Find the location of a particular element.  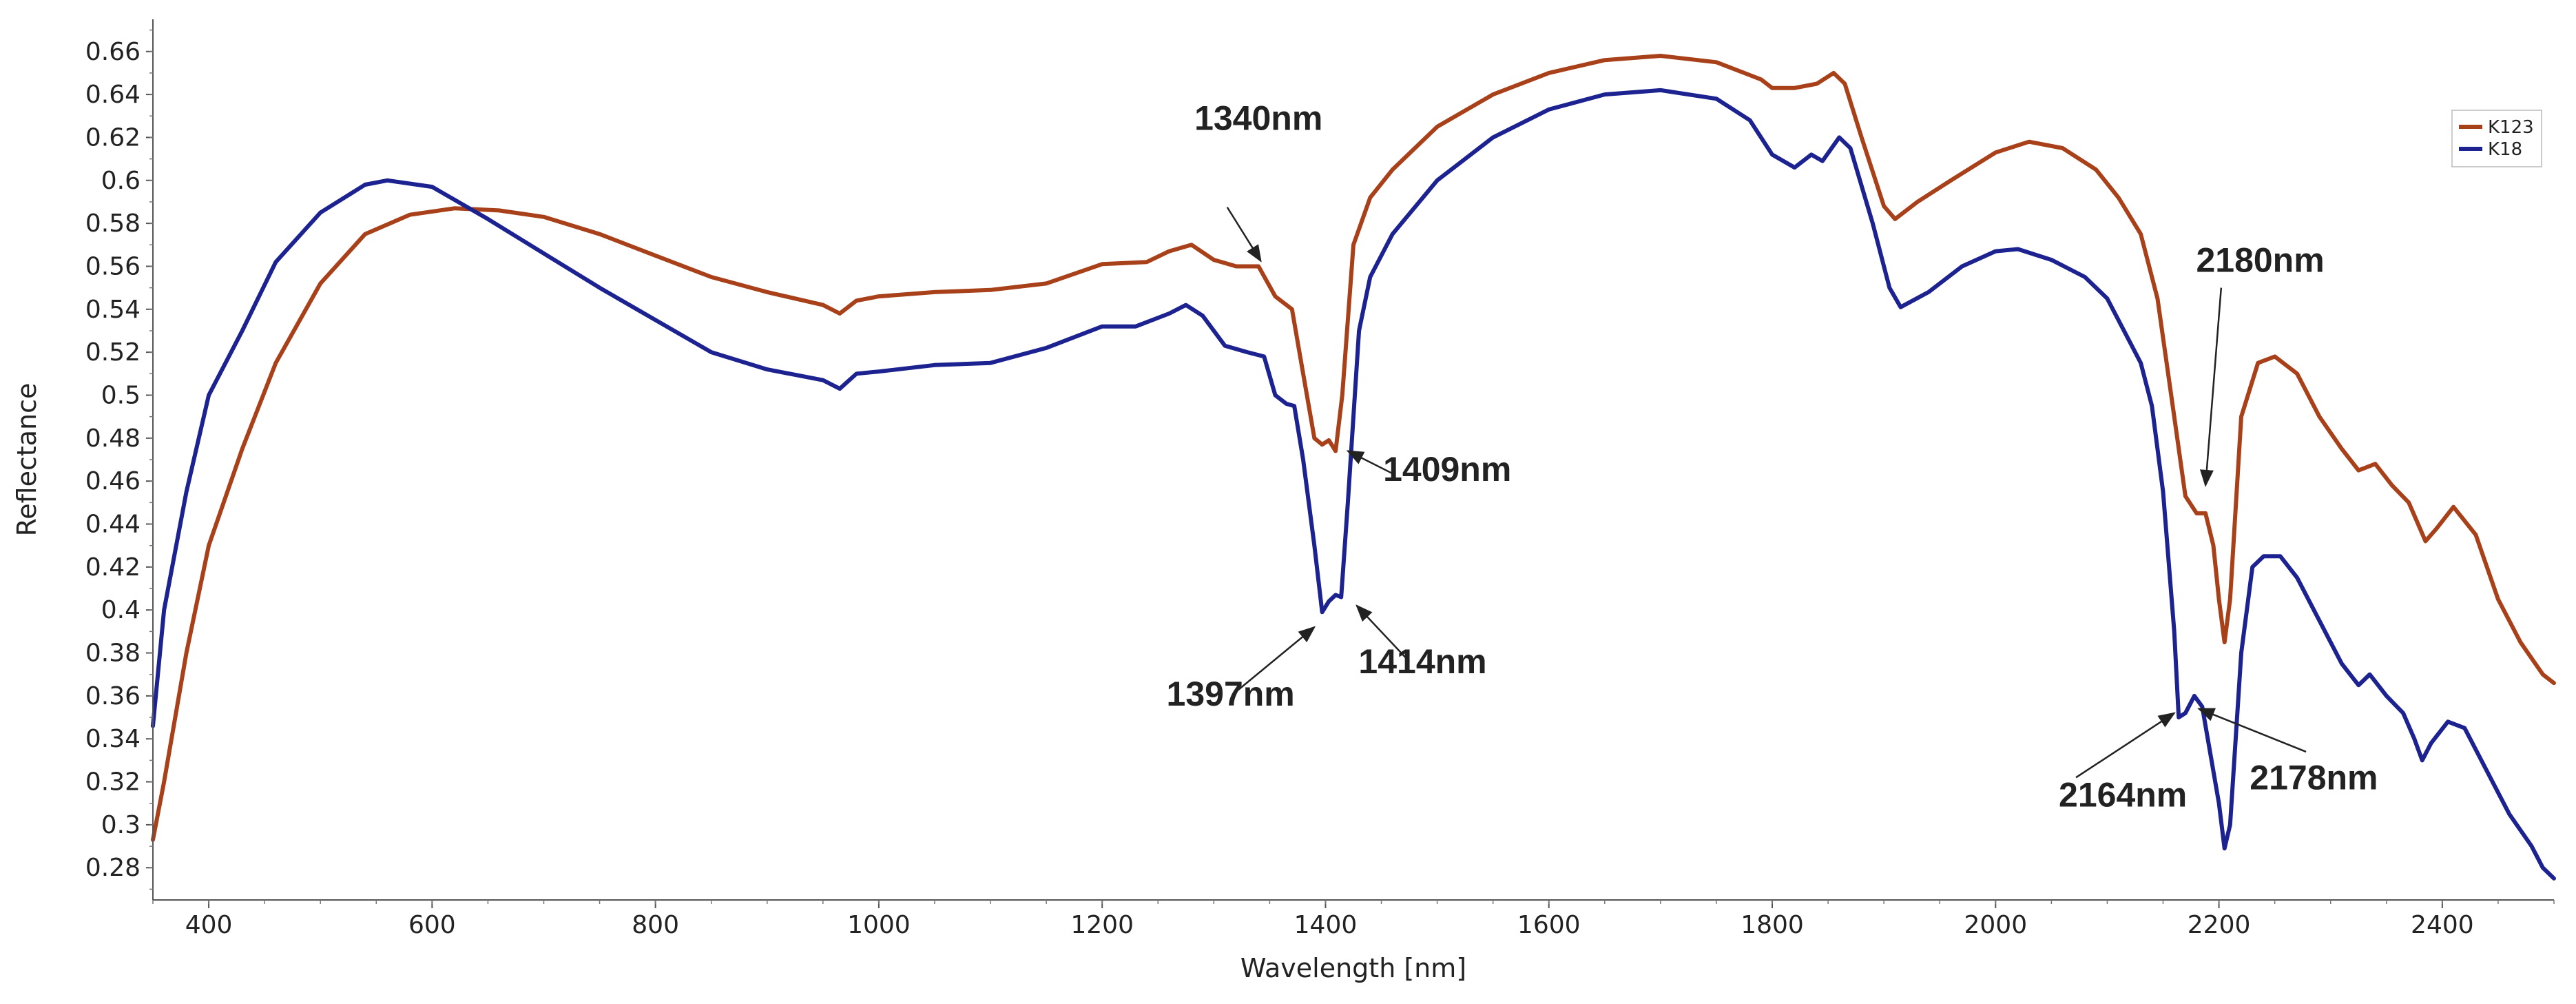

annotation-2178nm-arrow is located at coordinates (2252, 730).